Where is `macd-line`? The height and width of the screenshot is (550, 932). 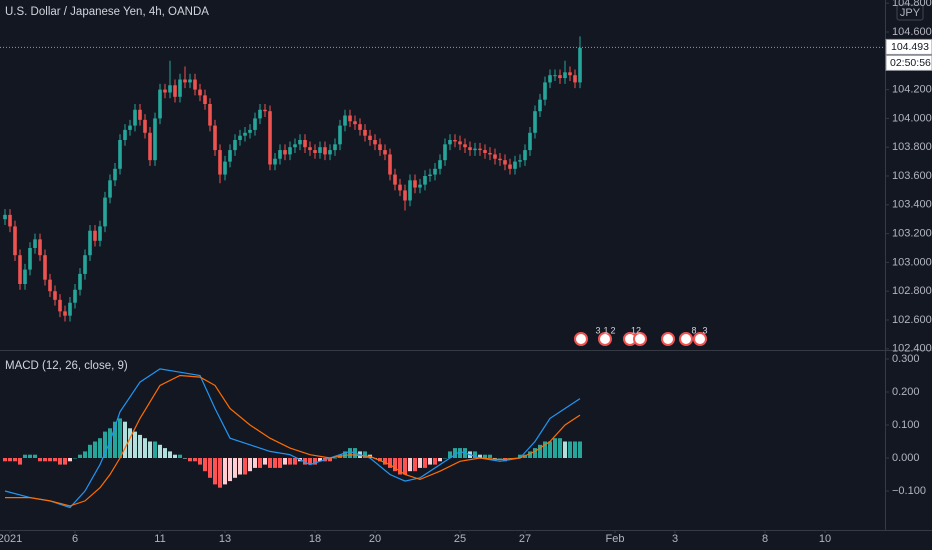 macd-line is located at coordinates (293, 440).